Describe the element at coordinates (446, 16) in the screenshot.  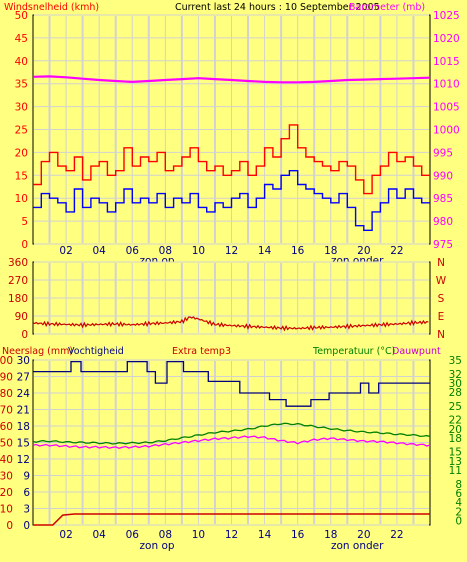
I see `barometer-tick-label: 1025` at that location.